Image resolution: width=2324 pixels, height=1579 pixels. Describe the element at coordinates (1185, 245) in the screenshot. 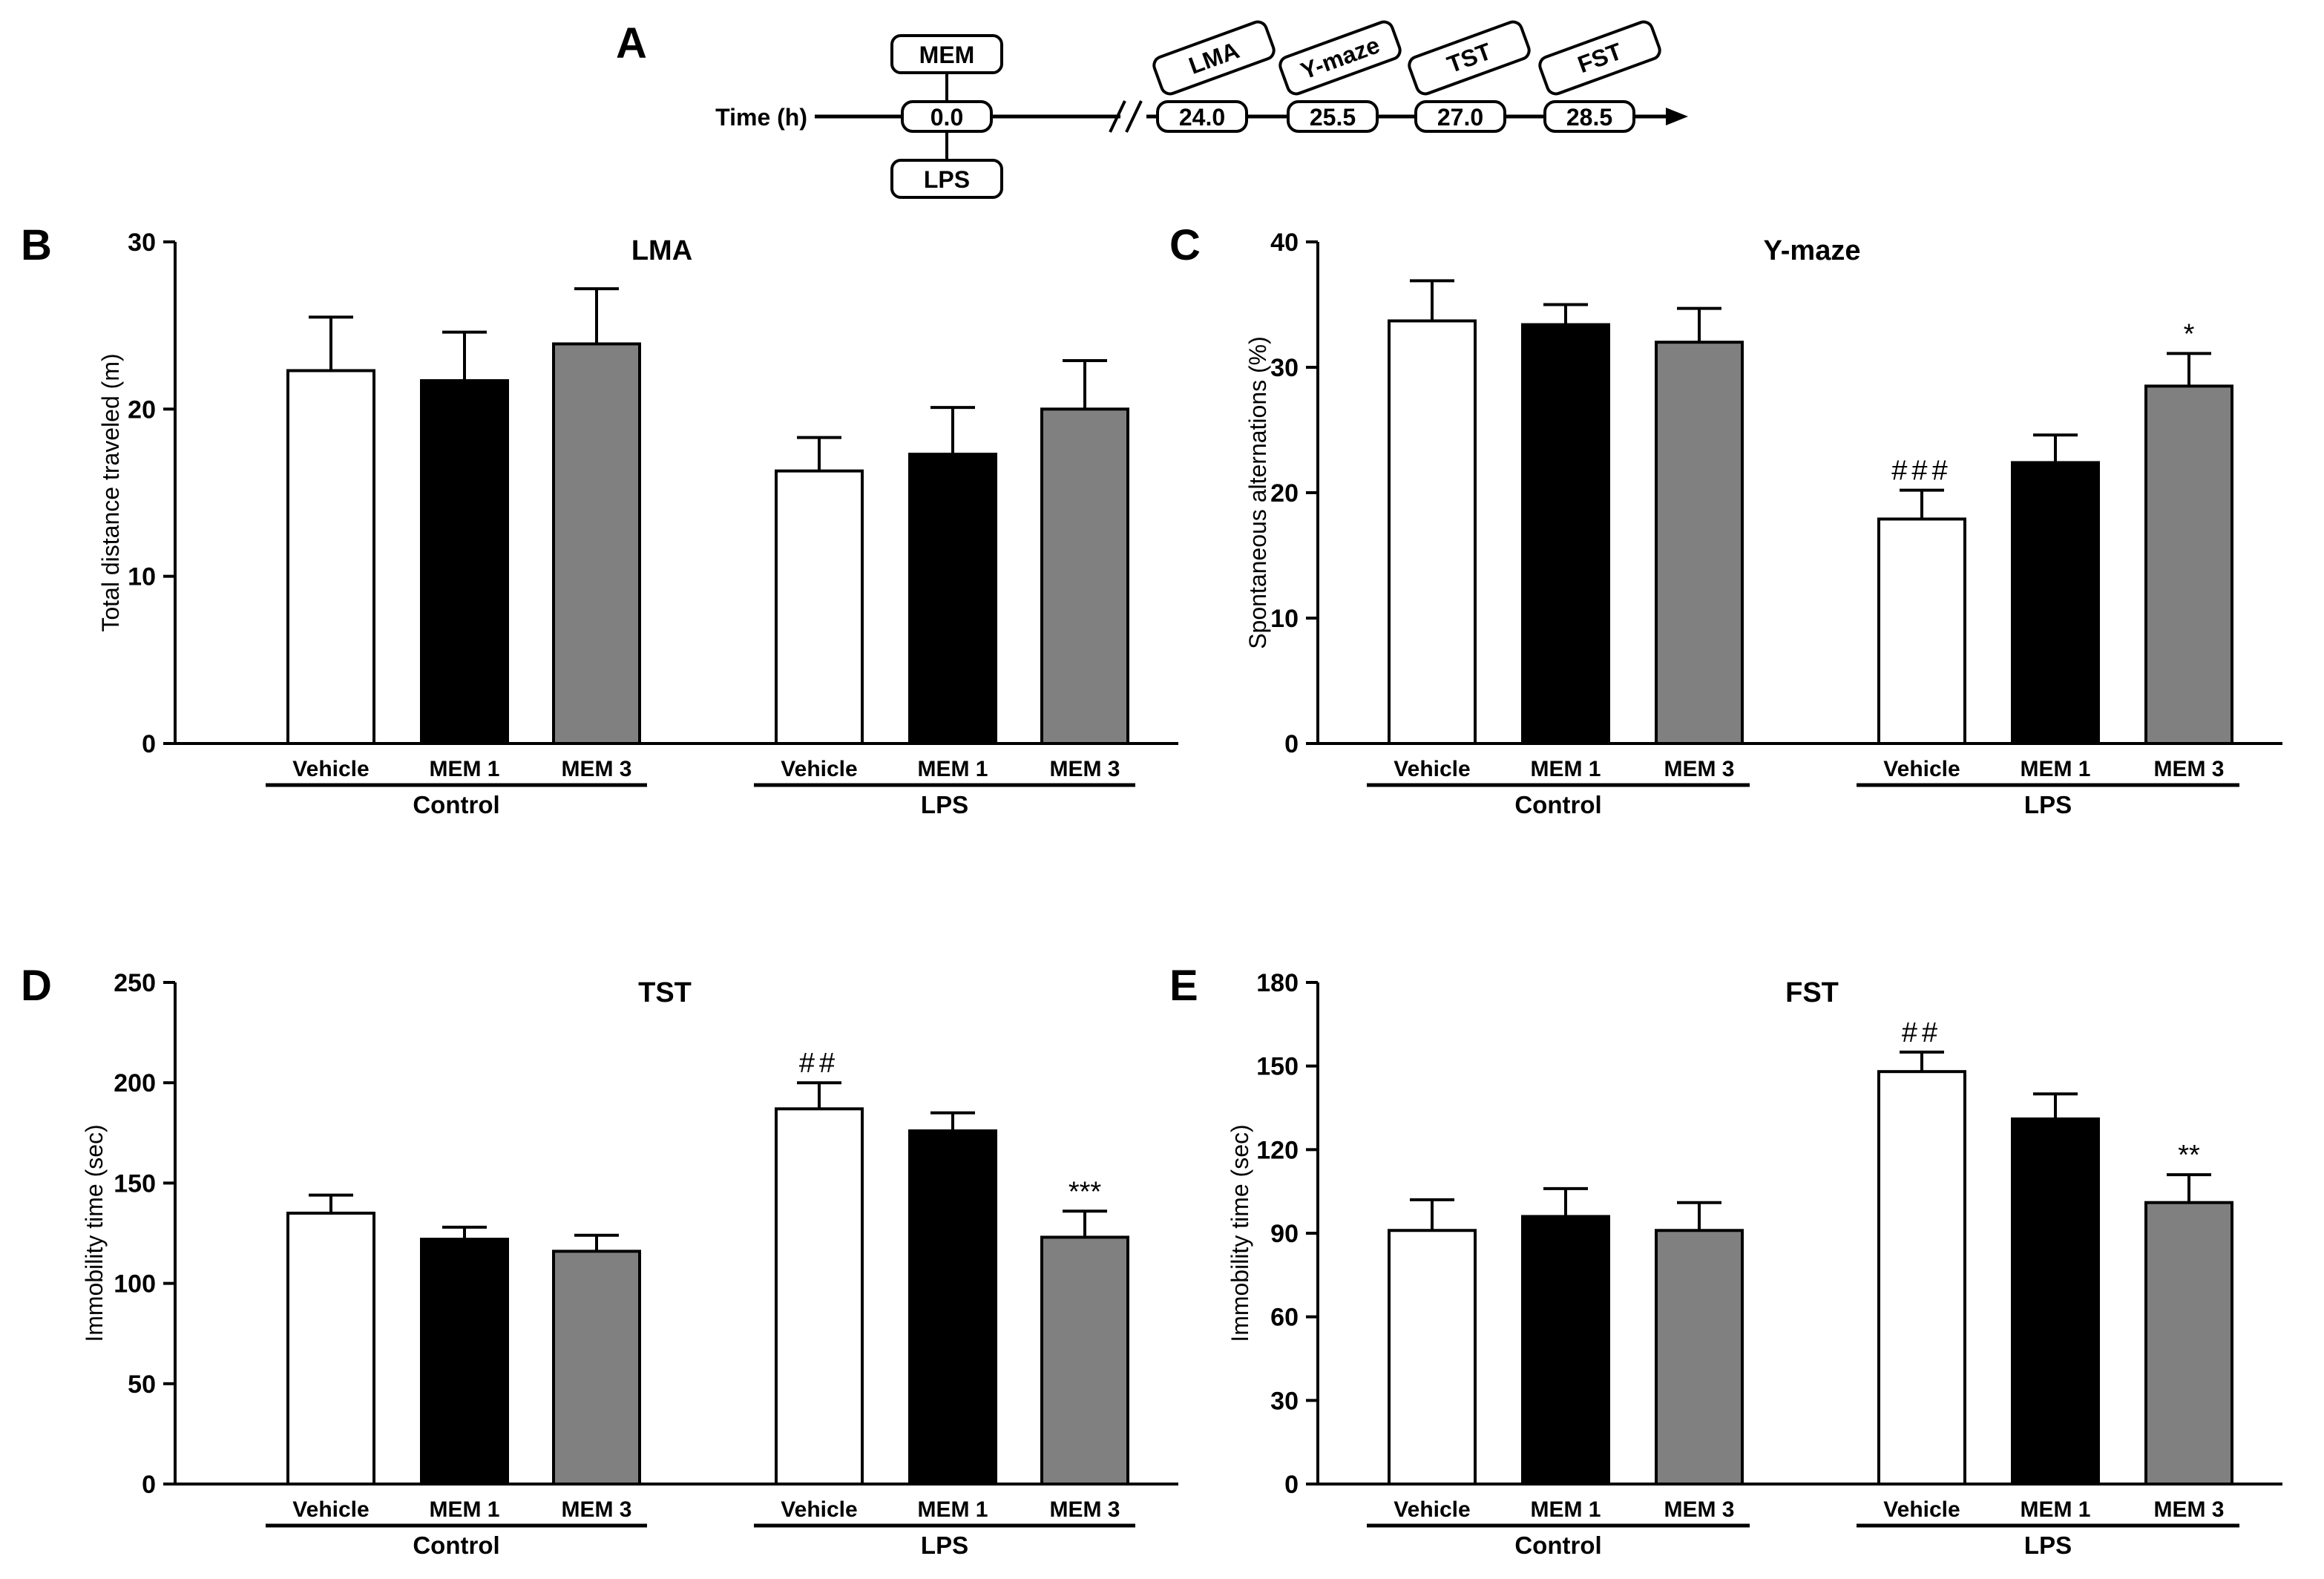

I see `panel-letter: C` at that location.